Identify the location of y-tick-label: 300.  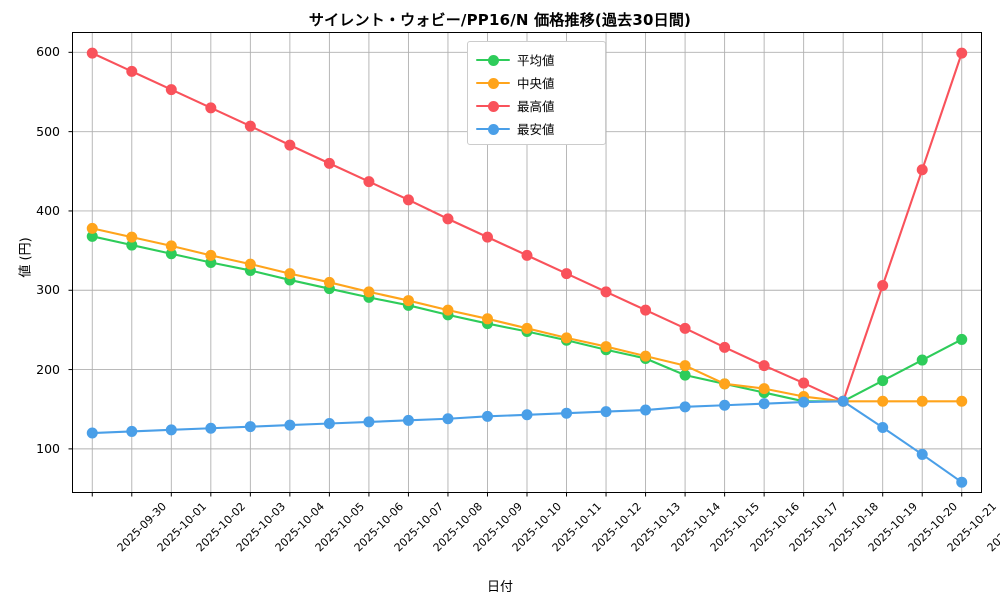
(48, 290).